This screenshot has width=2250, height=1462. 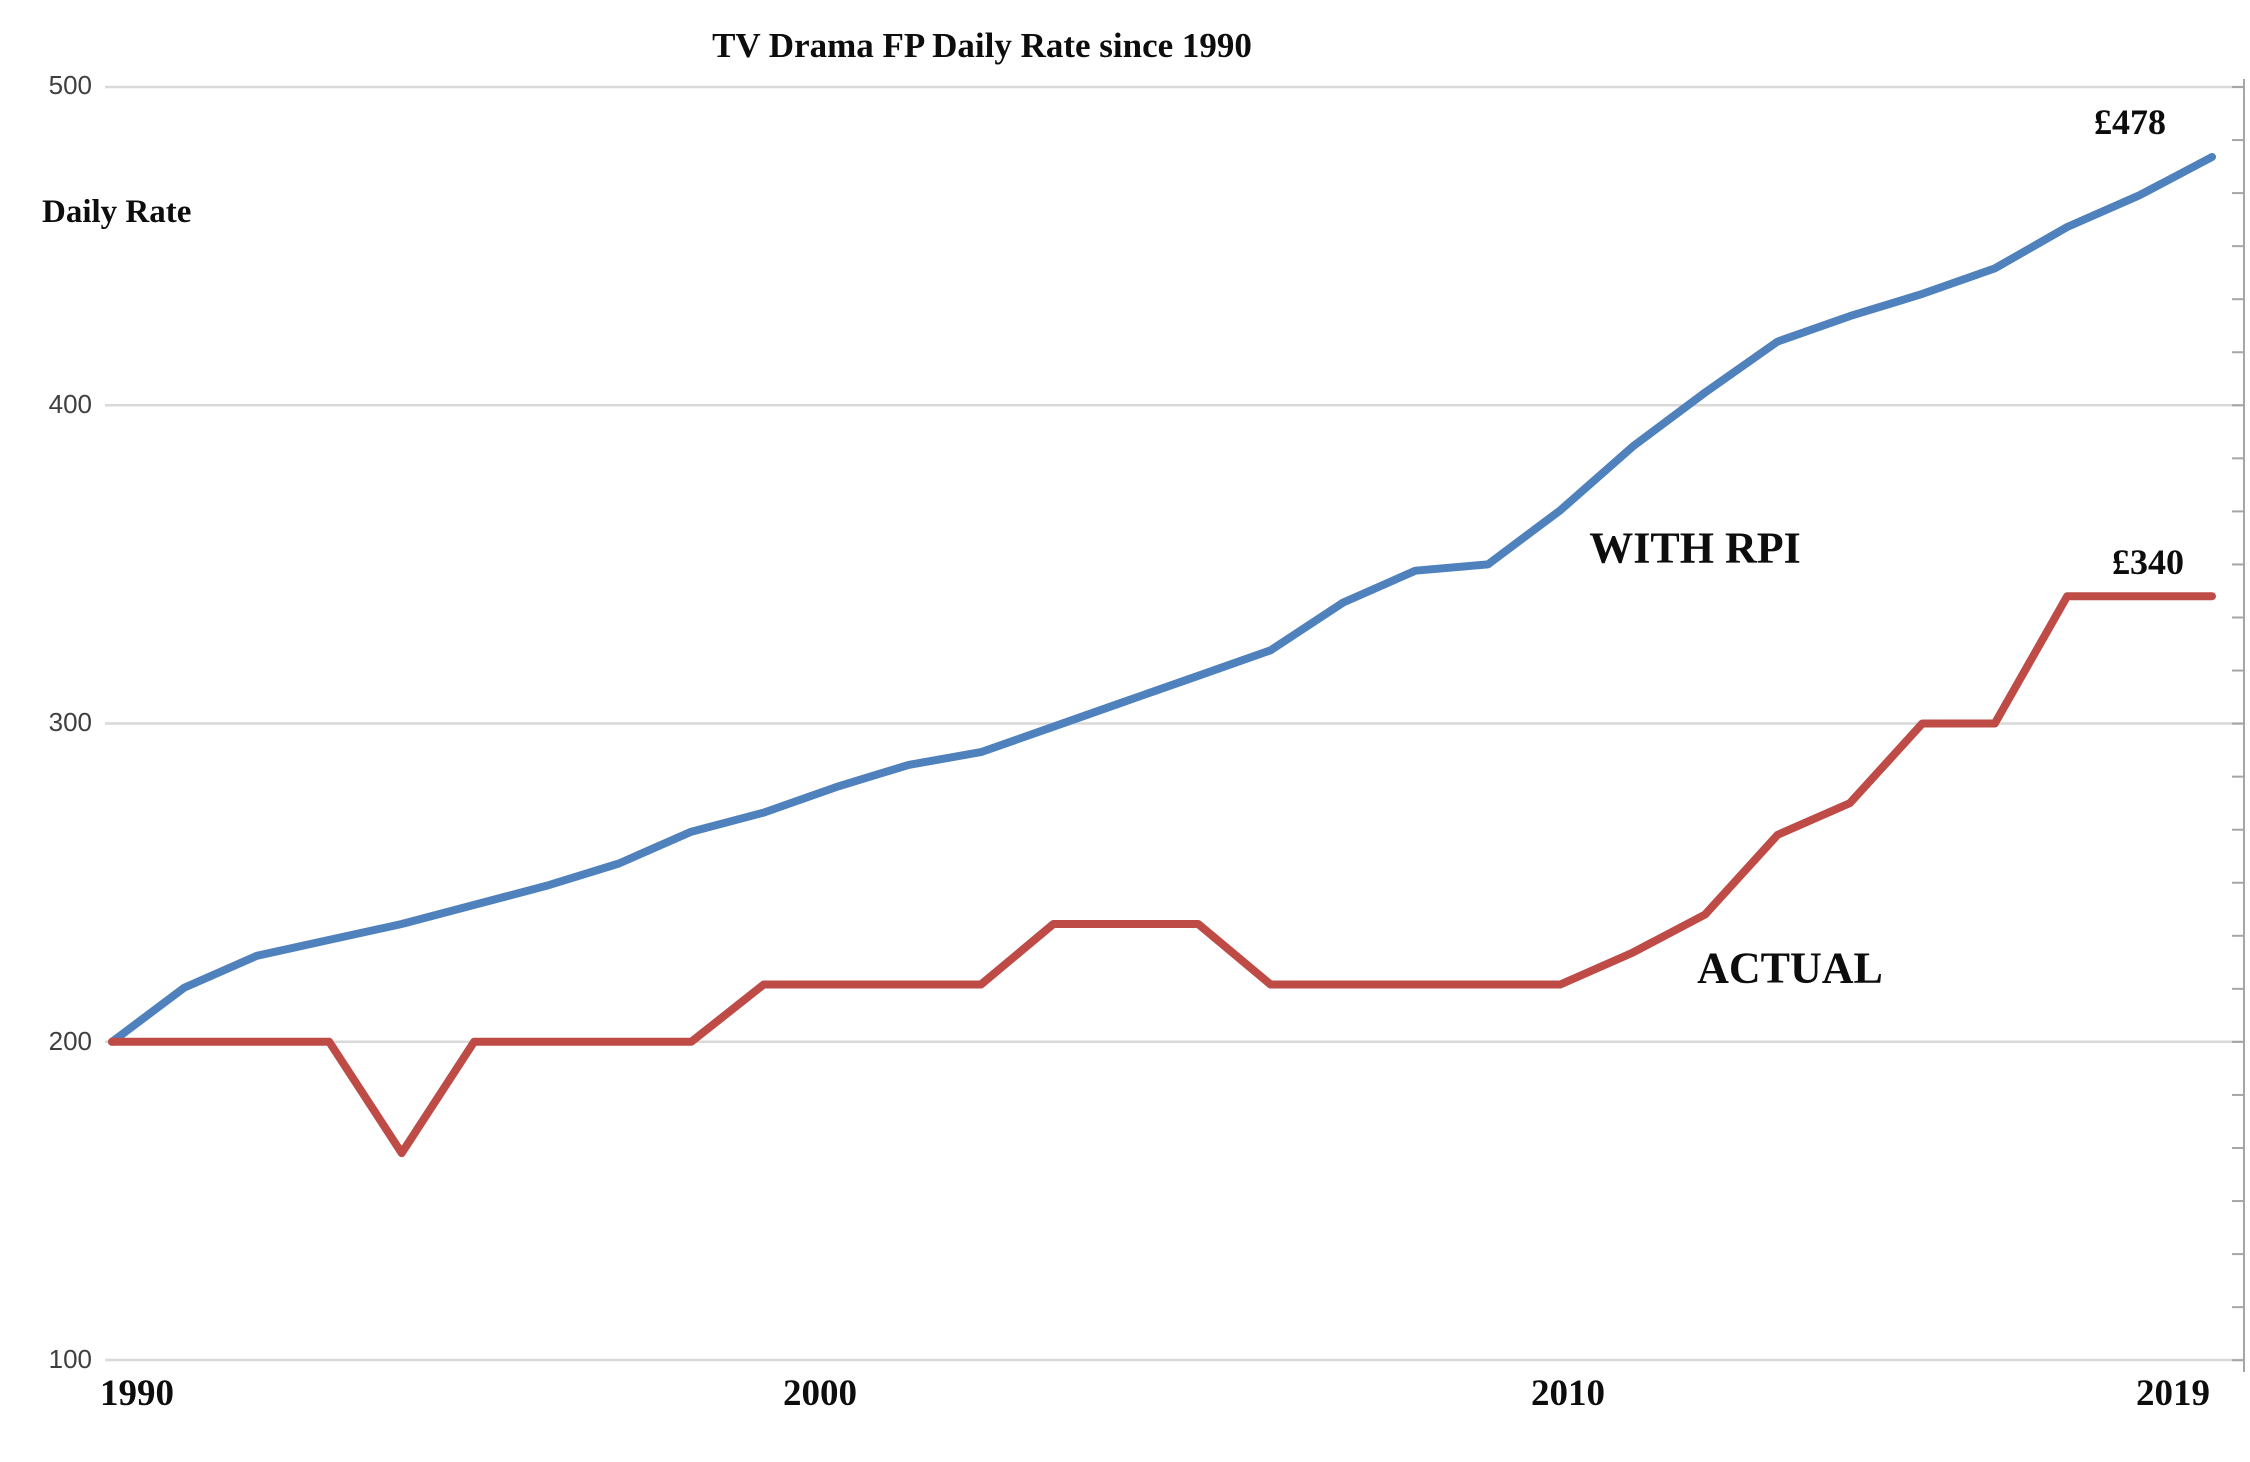 What do you see at coordinates (70, 1041) in the screenshot?
I see `y-tick-200: 200` at bounding box center [70, 1041].